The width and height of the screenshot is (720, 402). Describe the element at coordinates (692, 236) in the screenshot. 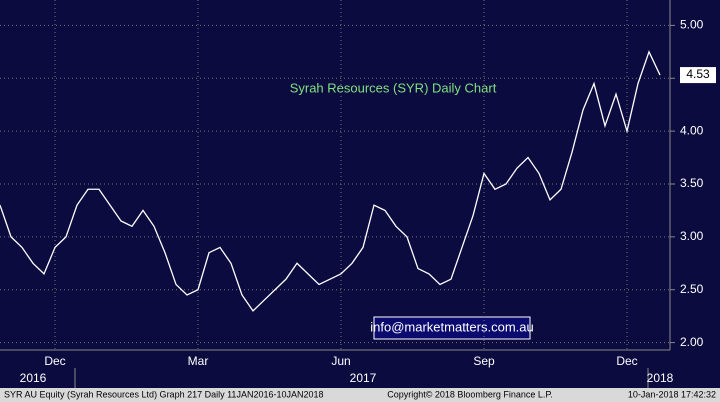

I see `y-tick-label: 3.00` at that location.